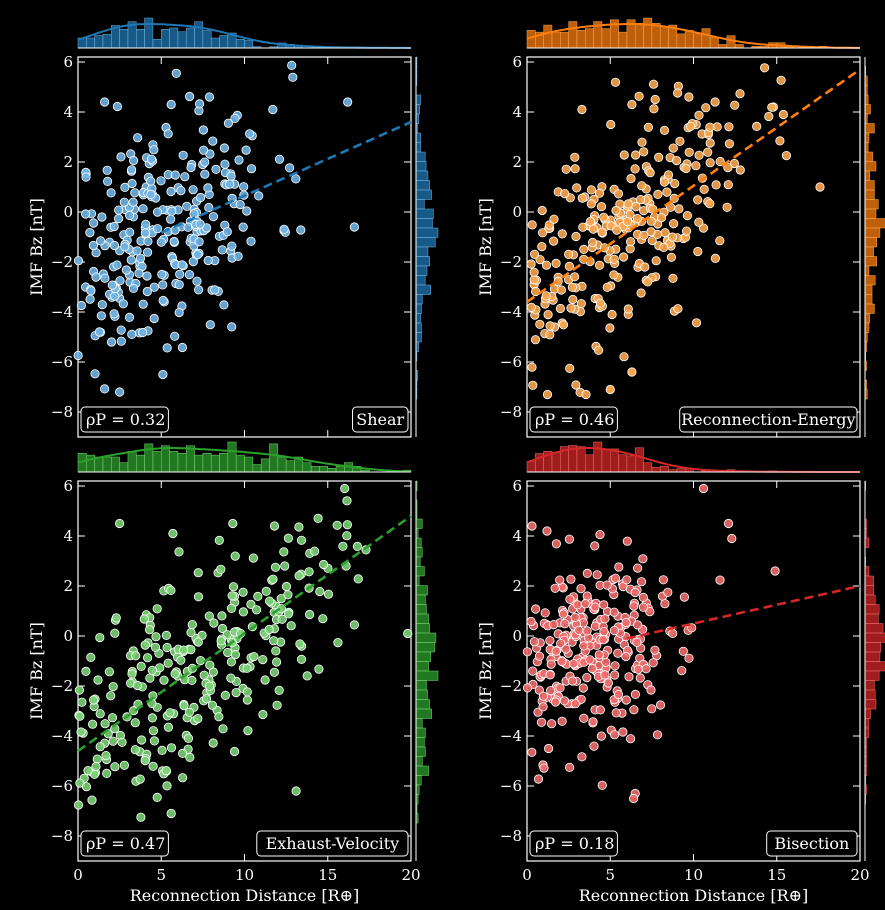 Image resolution: width=885 pixels, height=910 pixels. What do you see at coordinates (68, 112) in the screenshot?
I see `y-tick-label: 4` at bounding box center [68, 112].